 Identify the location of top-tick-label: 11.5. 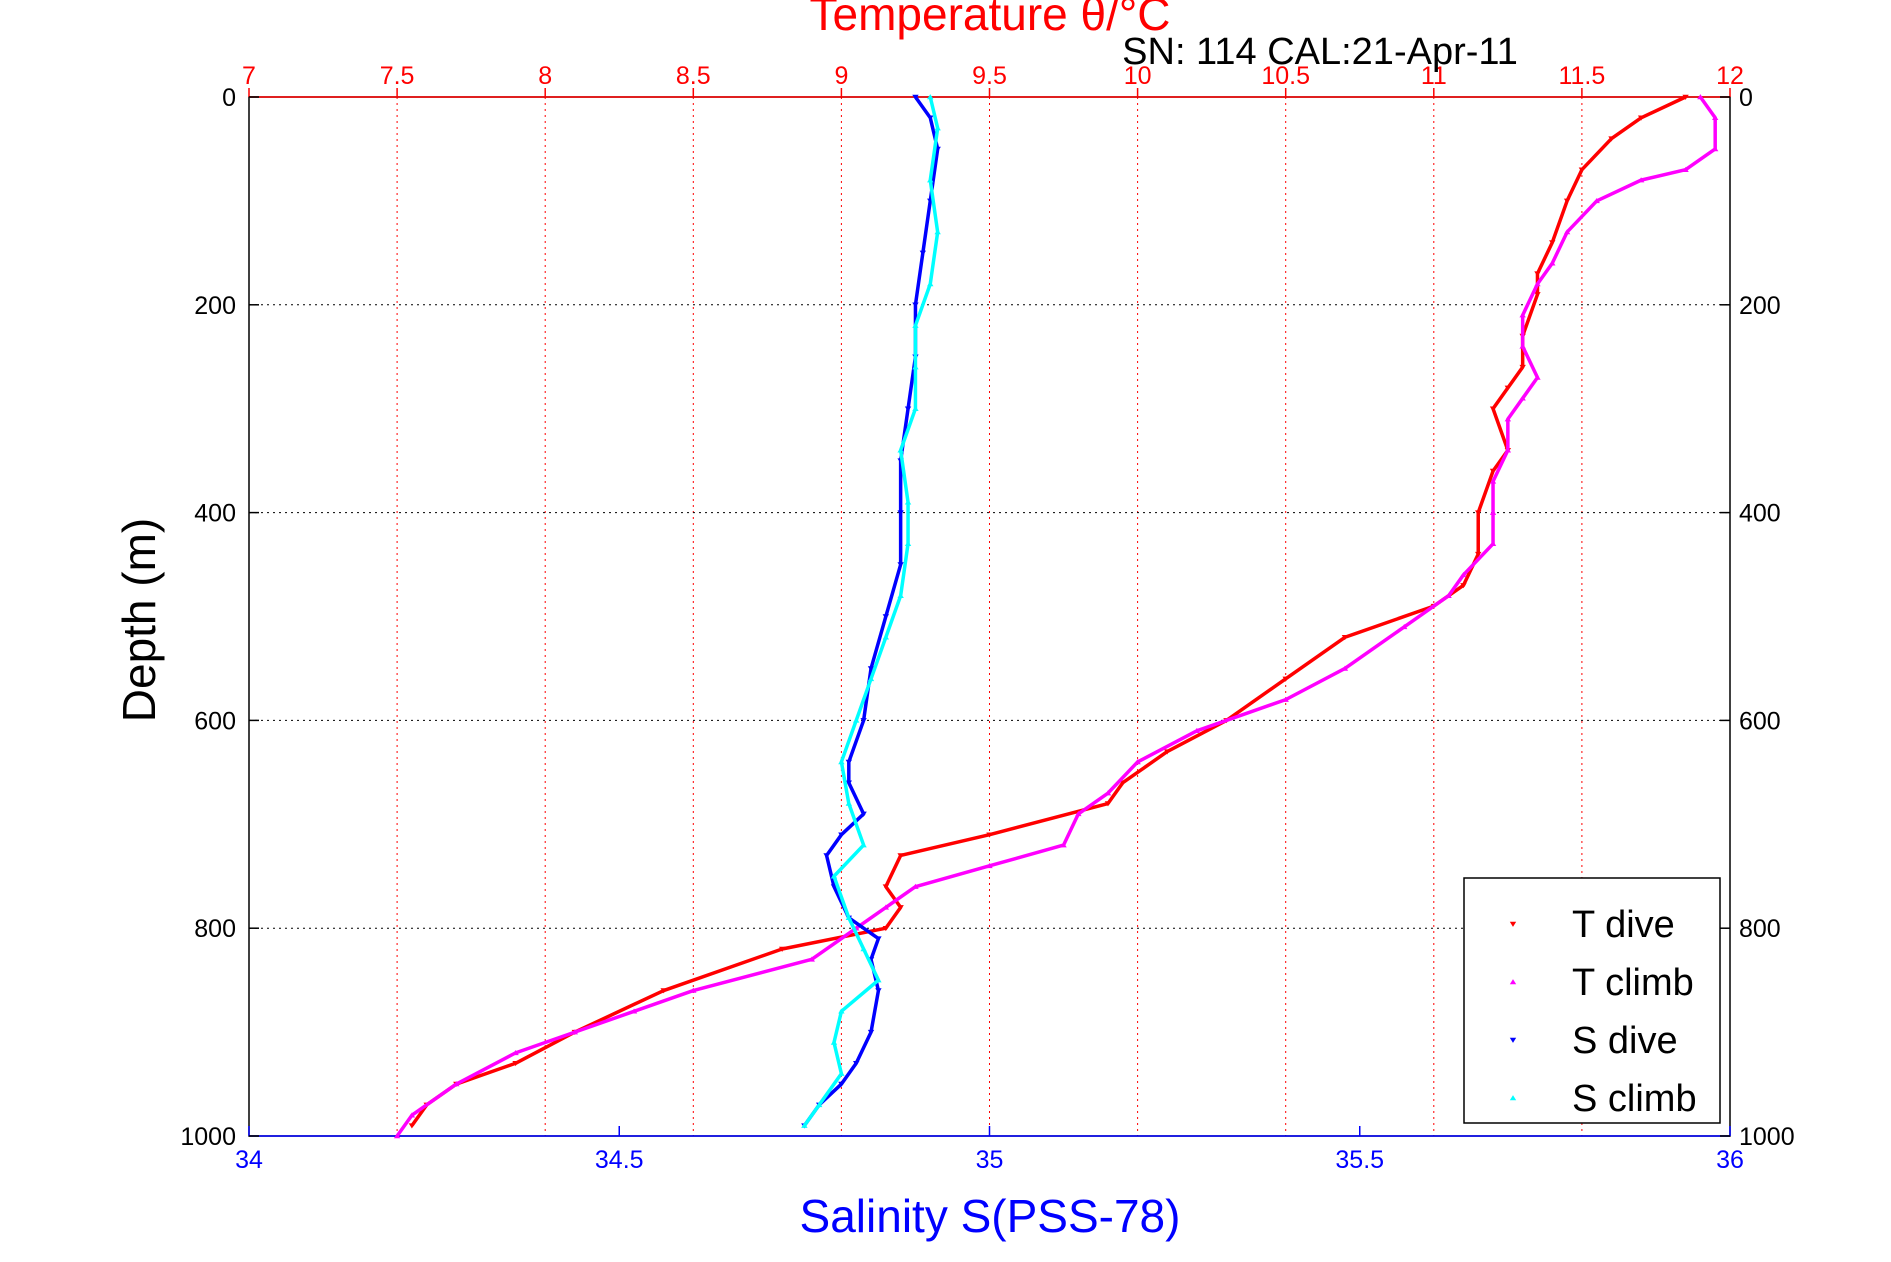
(1581, 76).